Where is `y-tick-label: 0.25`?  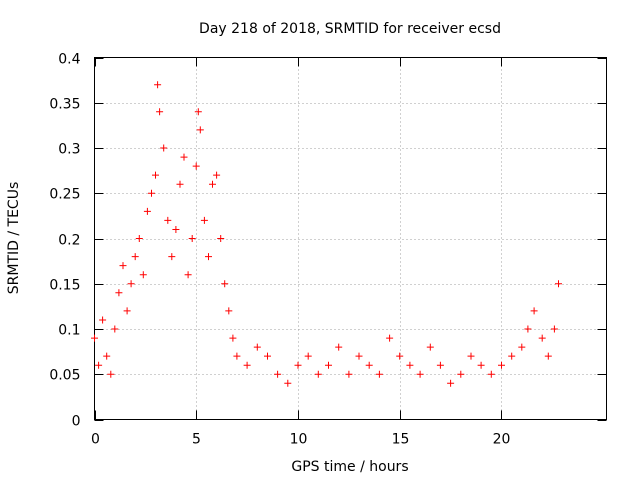
y-tick-label: 0.25 is located at coordinates (64, 195).